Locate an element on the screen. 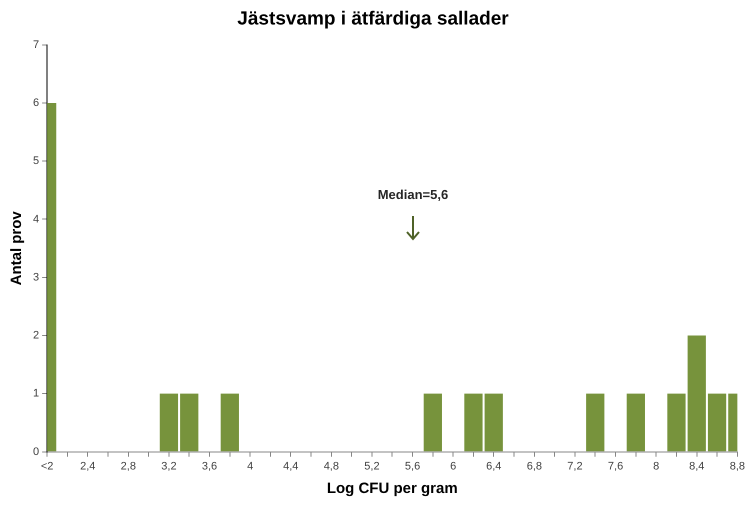  y-tick-label: 7 is located at coordinates (36, 44).